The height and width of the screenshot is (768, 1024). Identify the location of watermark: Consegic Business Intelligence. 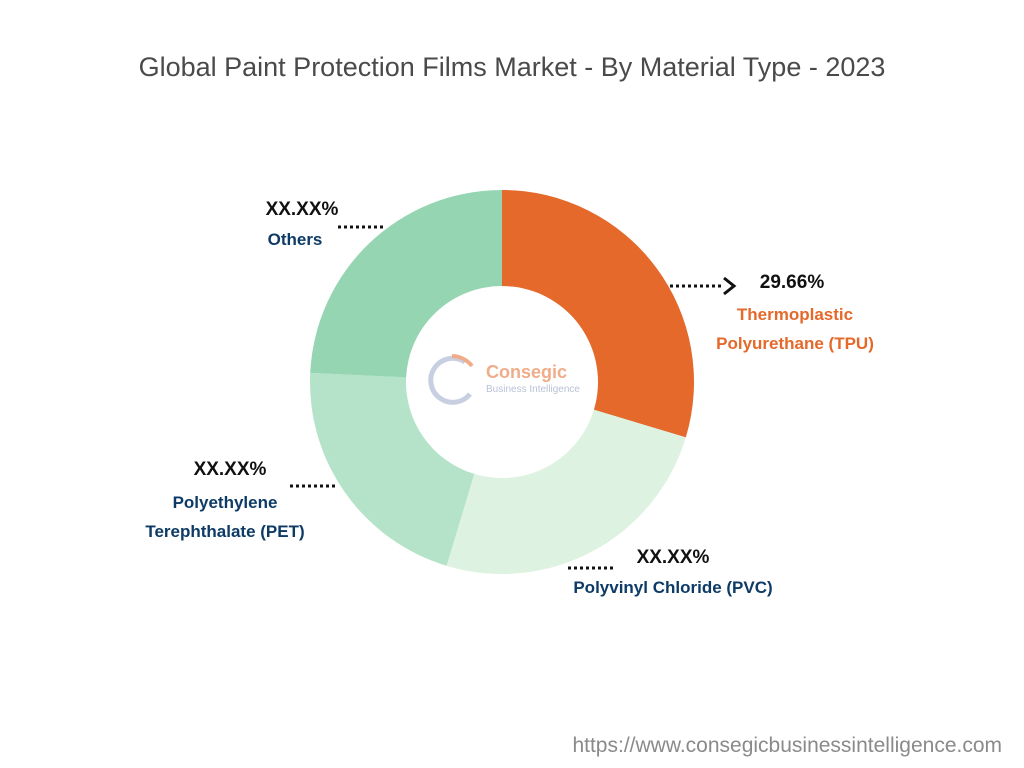
(504, 379).